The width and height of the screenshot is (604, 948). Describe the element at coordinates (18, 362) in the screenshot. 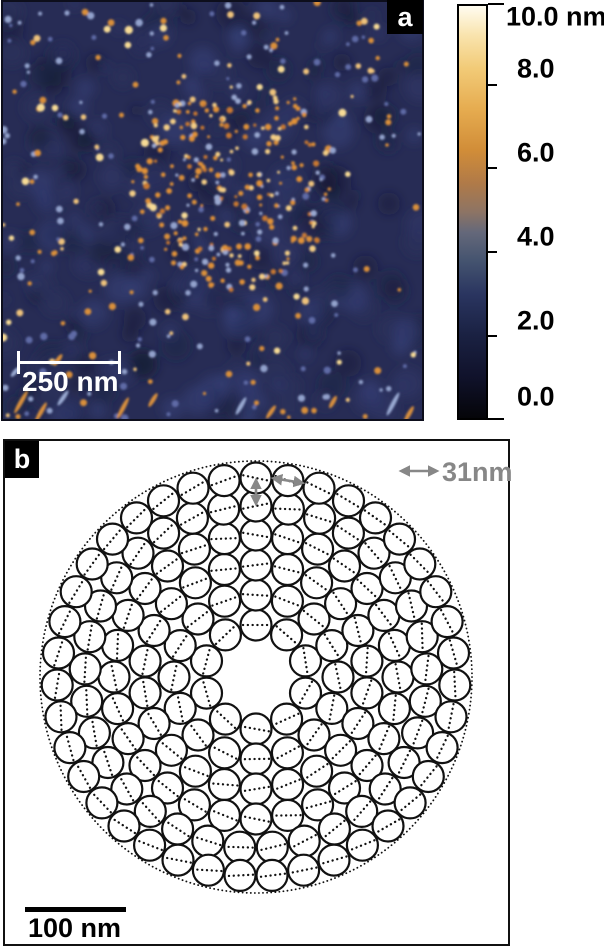

I see `panel-a-scale-bar-left-tick` at that location.